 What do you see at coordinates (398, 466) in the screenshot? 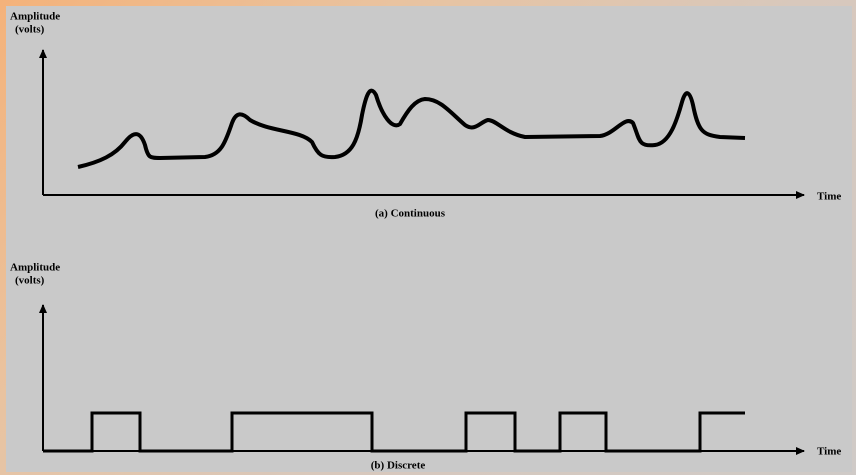
I see `caption: (b) Discrete` at bounding box center [398, 466].